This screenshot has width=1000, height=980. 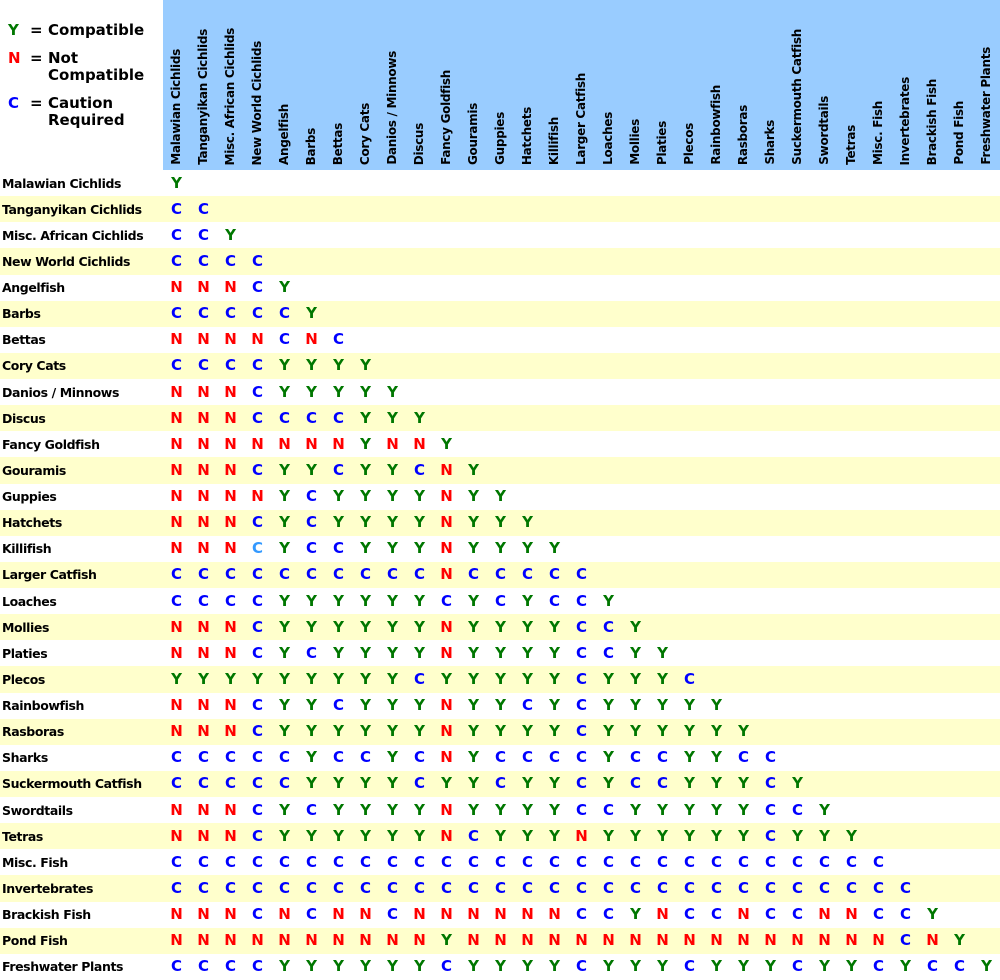 What do you see at coordinates (72, 209) in the screenshot?
I see `row-label: Tanganyikan Cichlids` at bounding box center [72, 209].